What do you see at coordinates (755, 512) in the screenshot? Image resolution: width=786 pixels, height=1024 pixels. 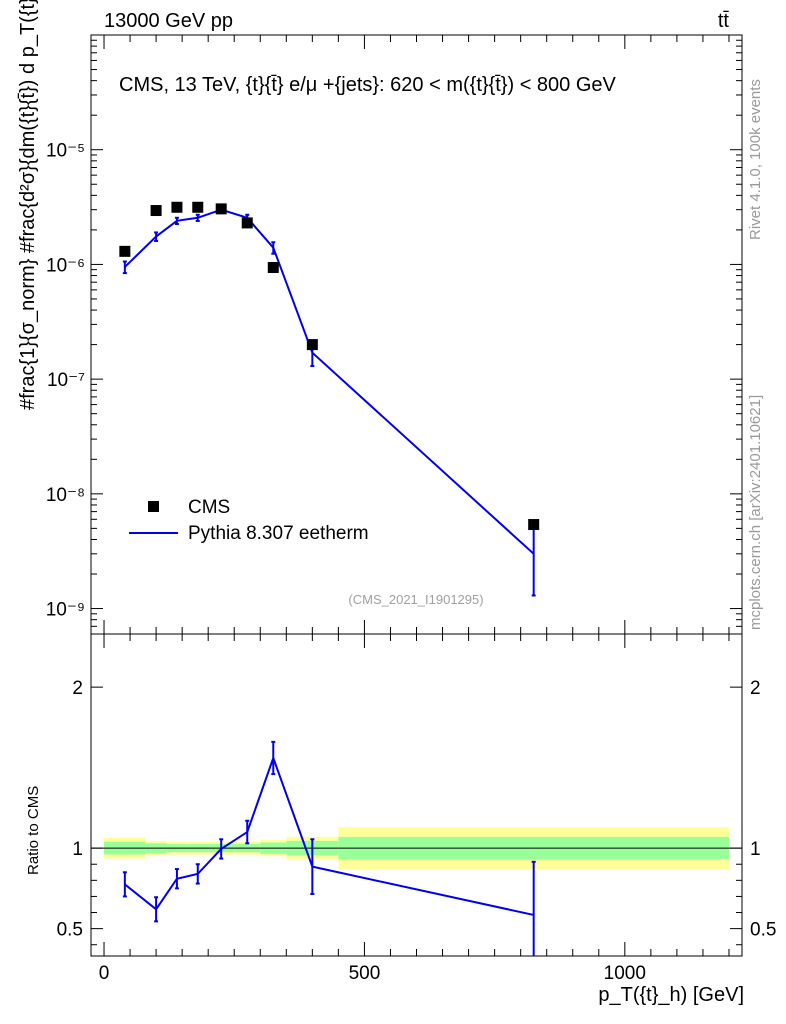 I see `mcplots-credit-label: mcplots.cern.ch [arXiv:2401.10621]` at bounding box center [755, 512].